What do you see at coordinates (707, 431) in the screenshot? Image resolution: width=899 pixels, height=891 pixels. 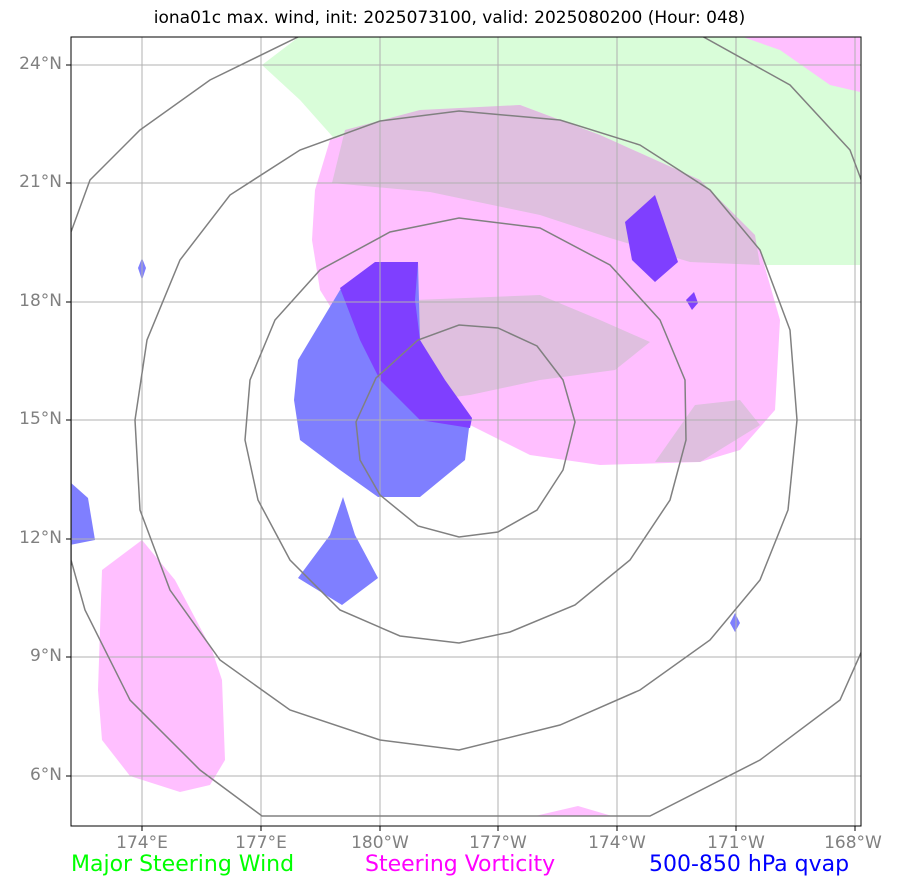 I see `overlap-area-southeast` at bounding box center [707, 431].